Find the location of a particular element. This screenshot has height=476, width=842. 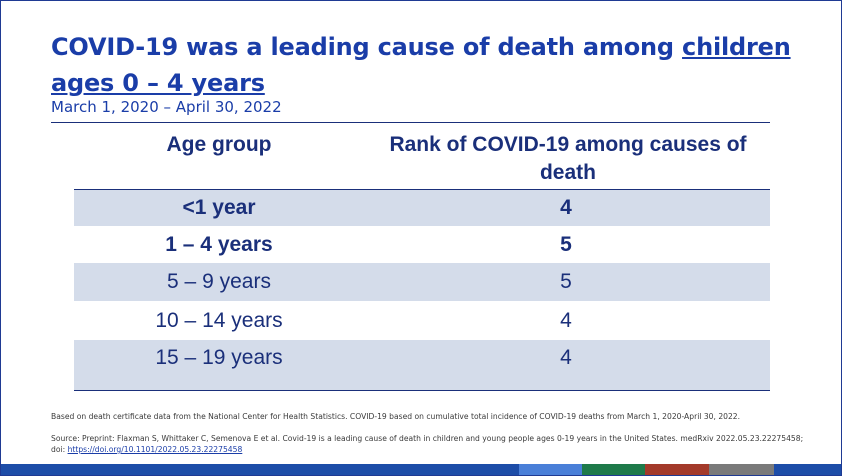

column-header-age-group: Age group is located at coordinates (219, 144).